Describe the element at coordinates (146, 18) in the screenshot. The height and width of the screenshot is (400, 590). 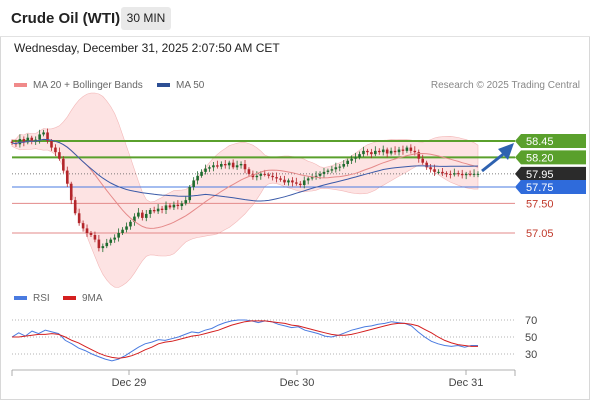
I see `timeframe-badge: 30 MIN` at that location.